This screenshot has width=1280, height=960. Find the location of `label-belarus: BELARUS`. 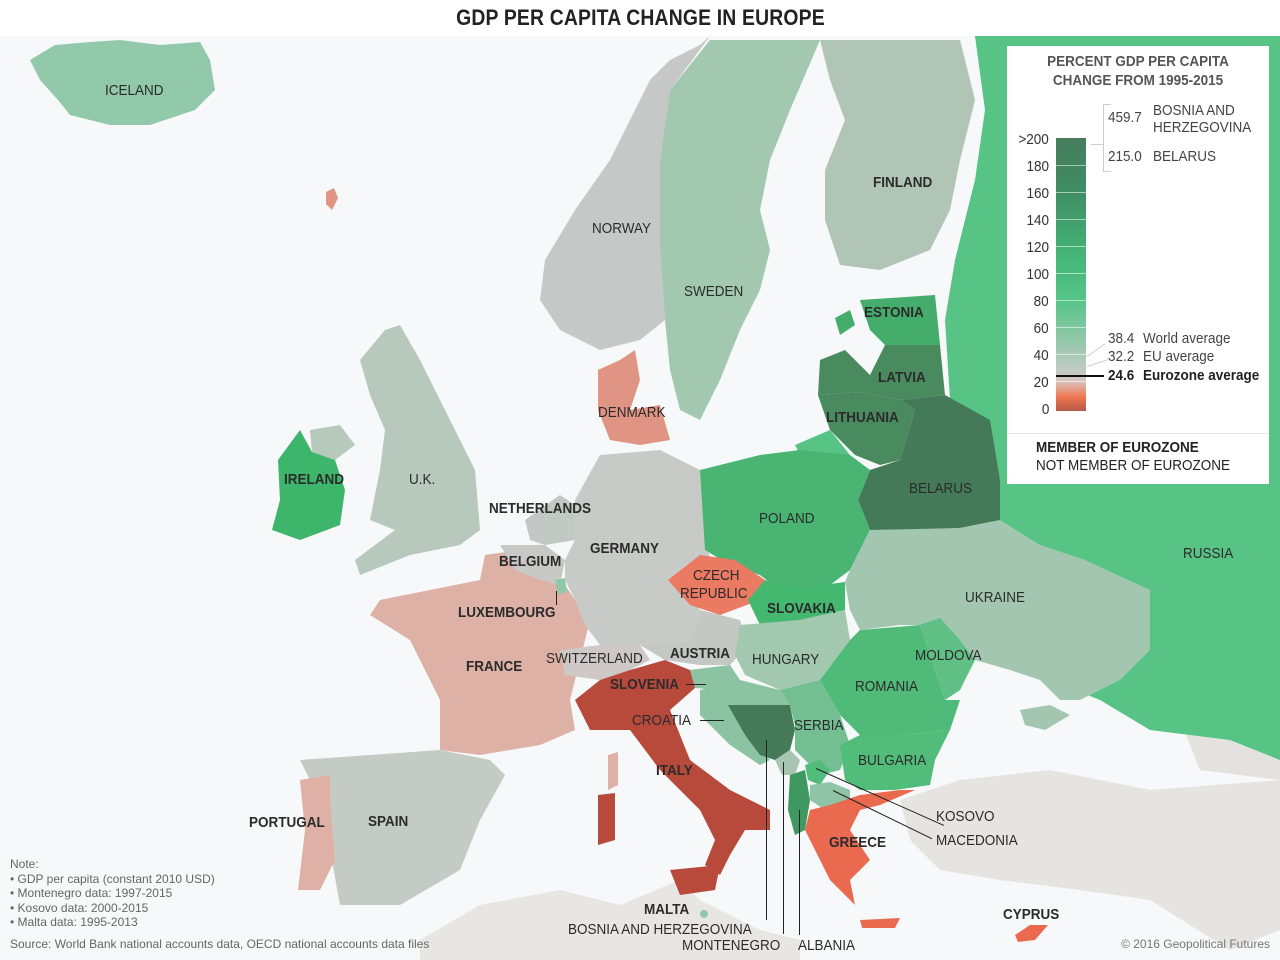

label-belarus: BELARUS is located at coordinates (941, 488).